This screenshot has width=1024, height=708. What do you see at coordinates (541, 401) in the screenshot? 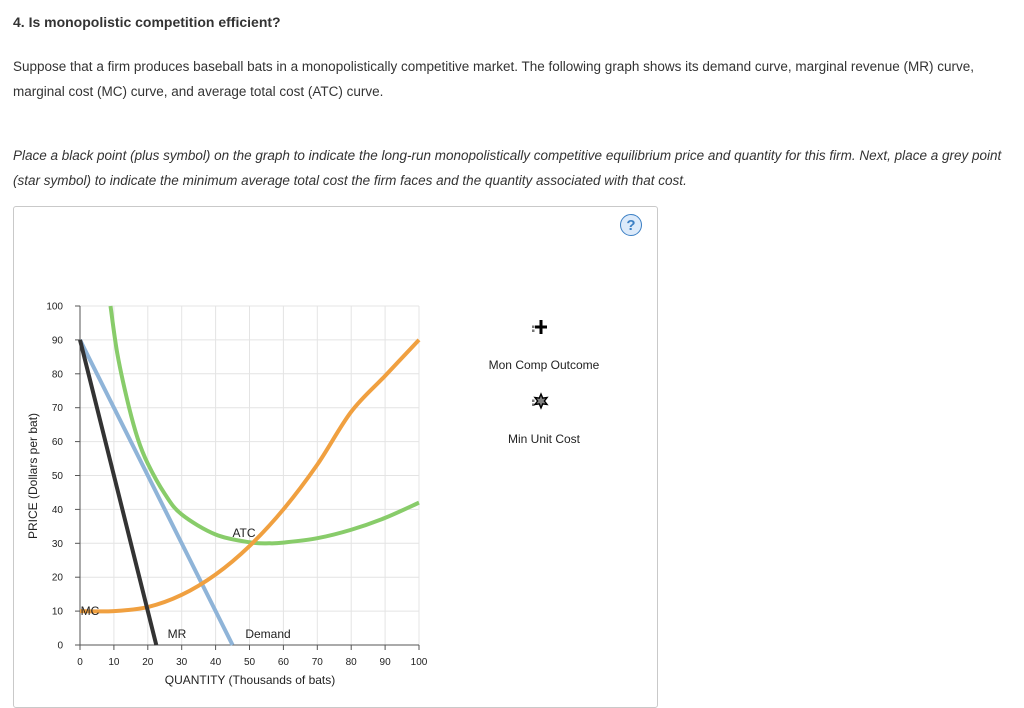
I see `star-marker-icon` at bounding box center [541, 401].